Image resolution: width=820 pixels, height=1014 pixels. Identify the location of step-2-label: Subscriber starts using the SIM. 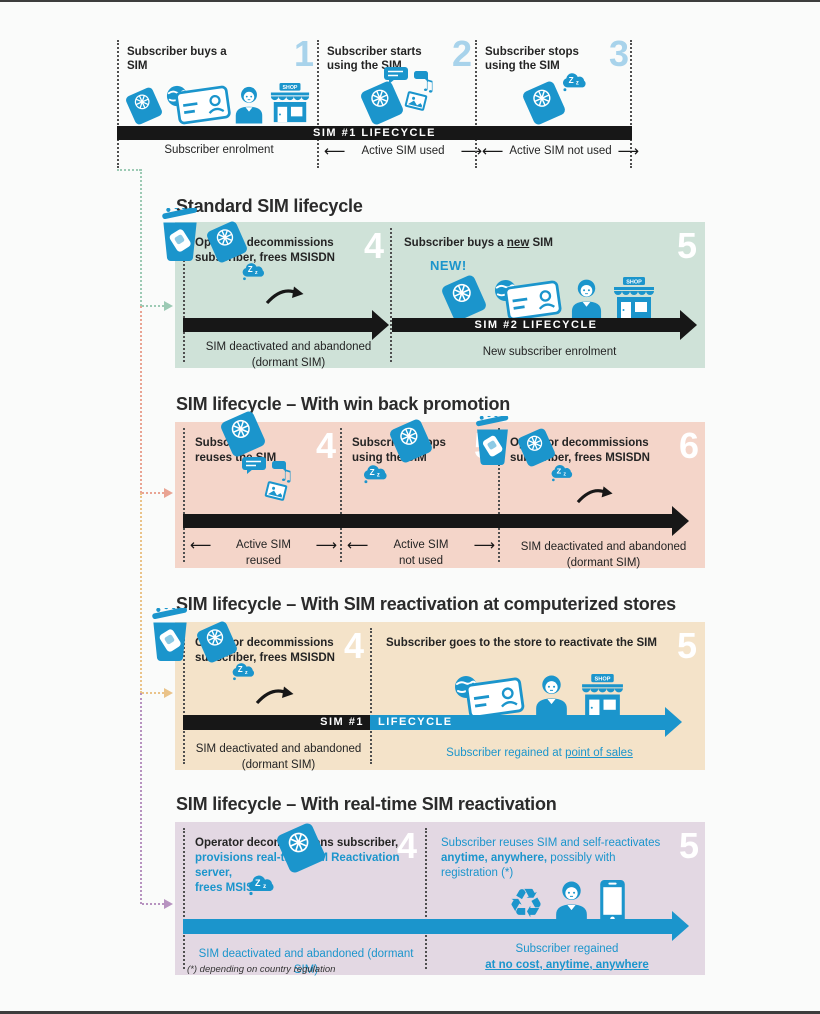
(374, 59).